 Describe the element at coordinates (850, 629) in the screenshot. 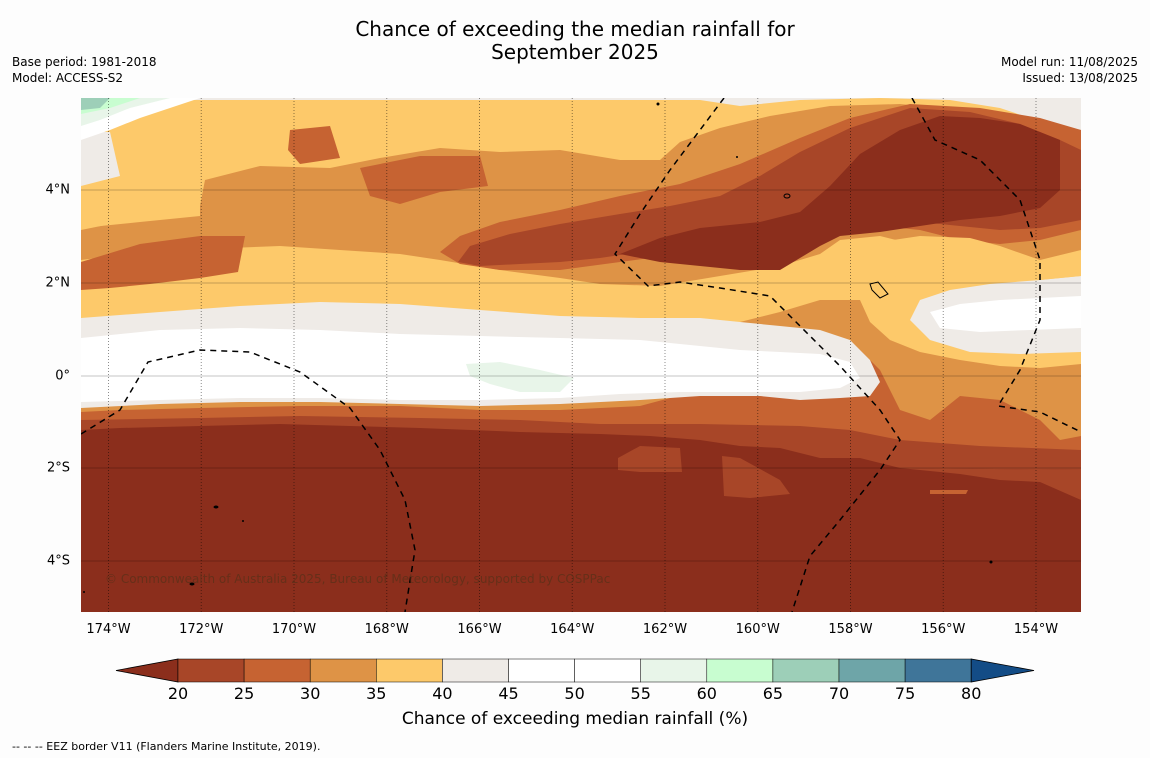

I see `longitude-tick-label: 158°W` at that location.